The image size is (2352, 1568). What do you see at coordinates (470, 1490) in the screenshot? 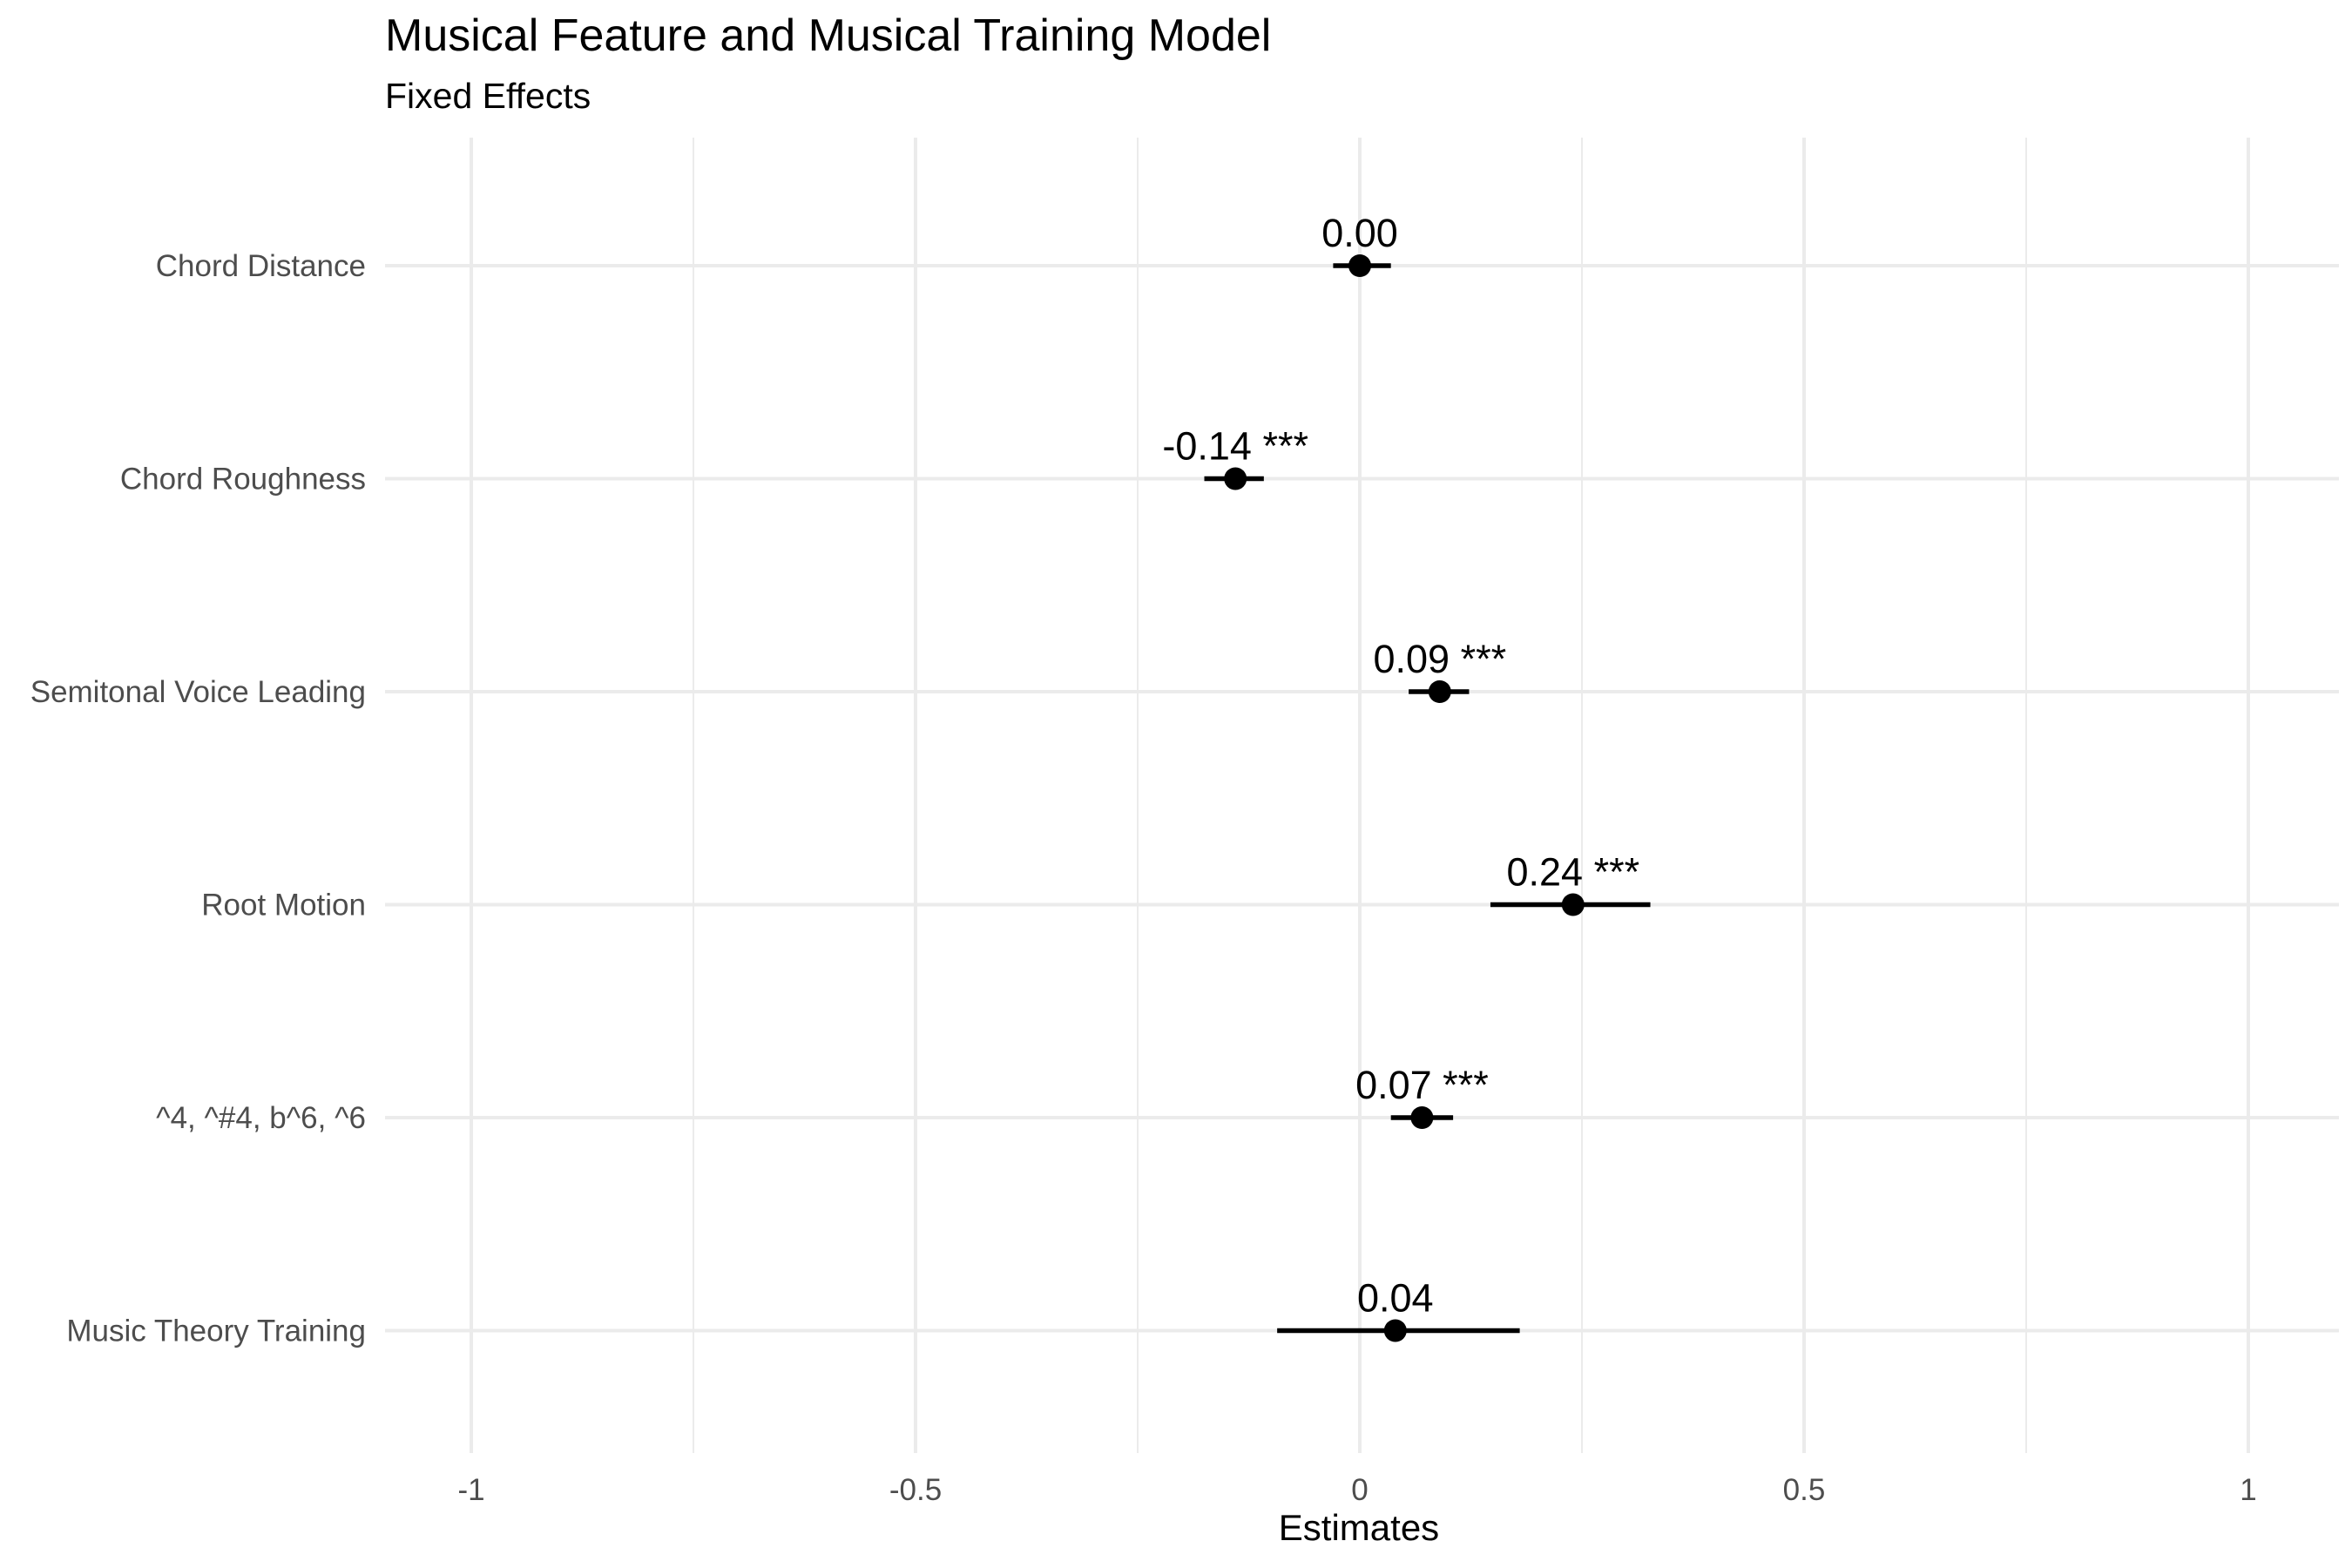
I see `x-tick-label: -1` at bounding box center [470, 1490].